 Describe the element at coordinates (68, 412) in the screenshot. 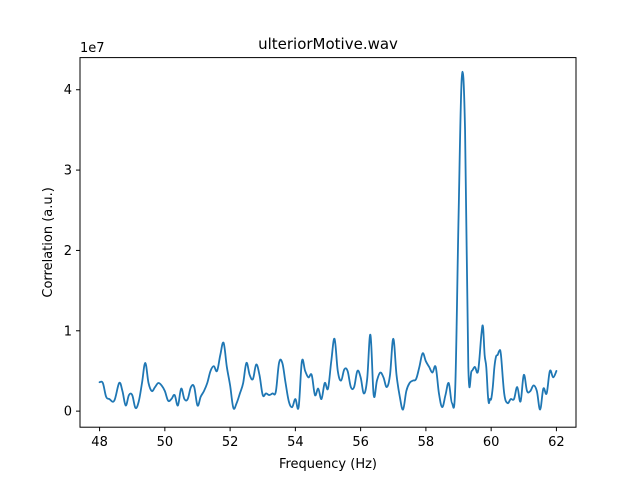

I see `y-tick-label: 0` at that location.